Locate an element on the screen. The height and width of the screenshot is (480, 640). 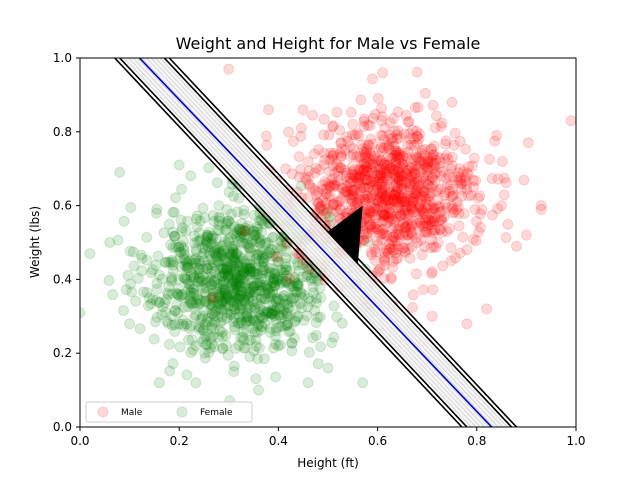
x-axis-label: Height (ft) is located at coordinates (328, 463).